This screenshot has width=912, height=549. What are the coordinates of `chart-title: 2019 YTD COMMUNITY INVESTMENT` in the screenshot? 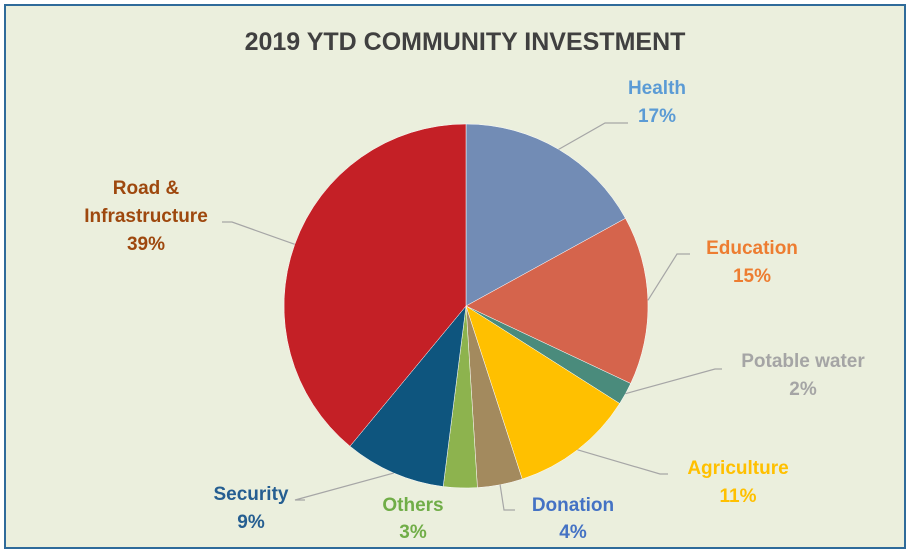 It's located at (465, 42).